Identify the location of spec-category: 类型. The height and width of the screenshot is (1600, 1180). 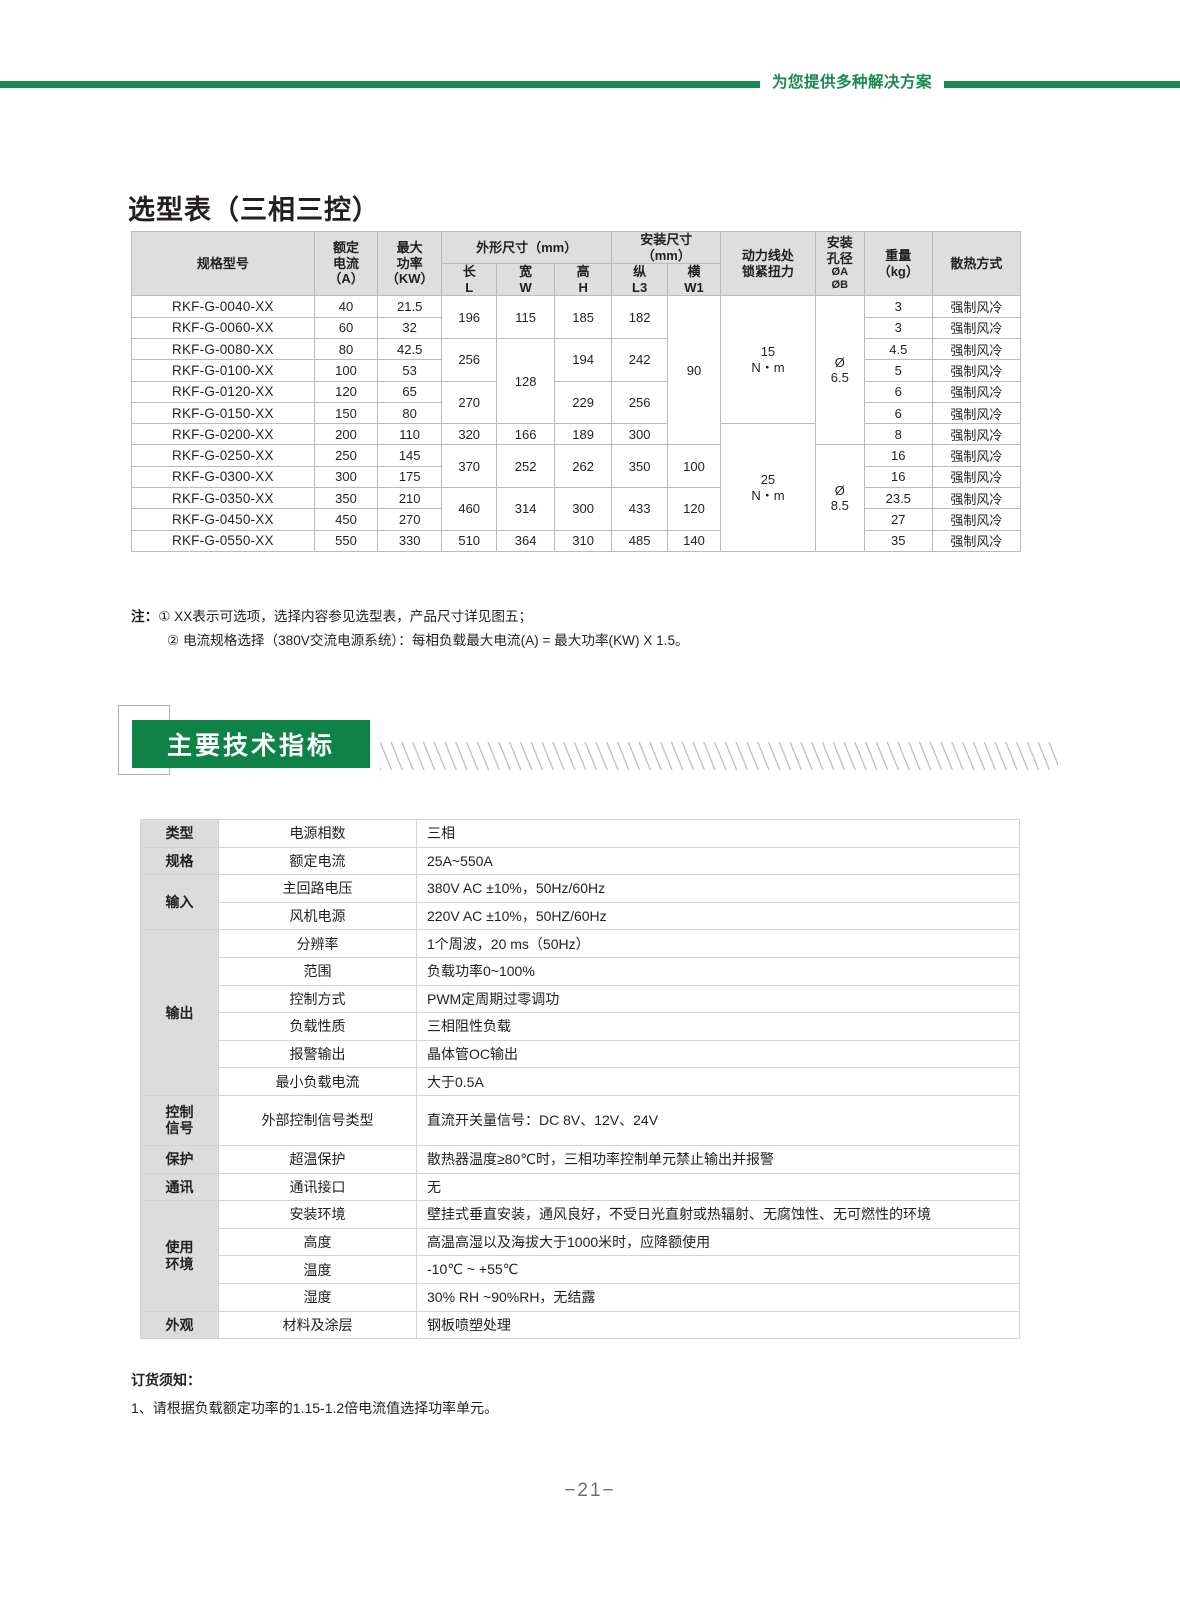
(179, 833).